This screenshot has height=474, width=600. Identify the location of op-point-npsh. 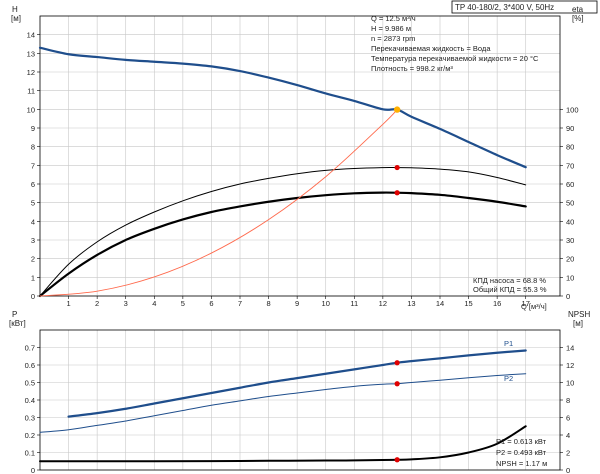
(397, 460).